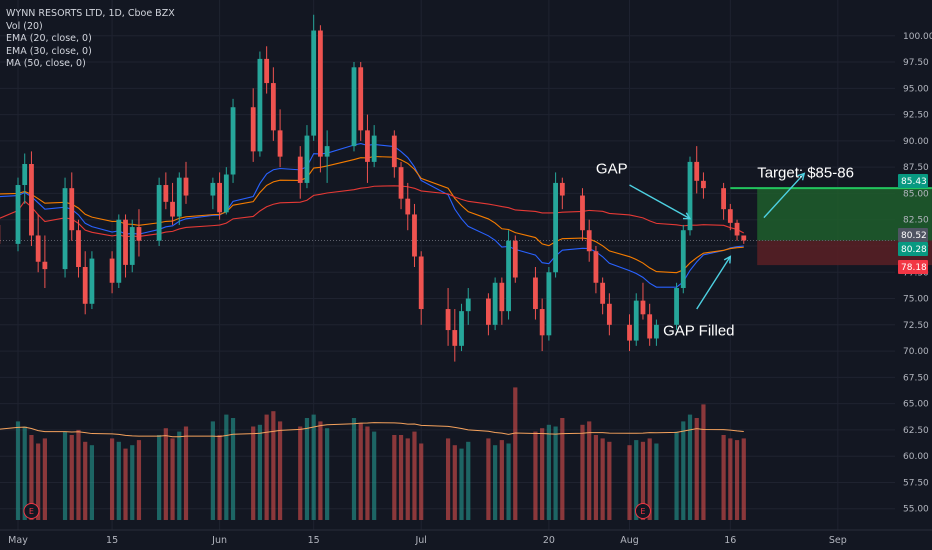 This screenshot has height=550, width=932. What do you see at coordinates (916, 194) in the screenshot?
I see `y-tick-label: 85.00` at bounding box center [916, 194].